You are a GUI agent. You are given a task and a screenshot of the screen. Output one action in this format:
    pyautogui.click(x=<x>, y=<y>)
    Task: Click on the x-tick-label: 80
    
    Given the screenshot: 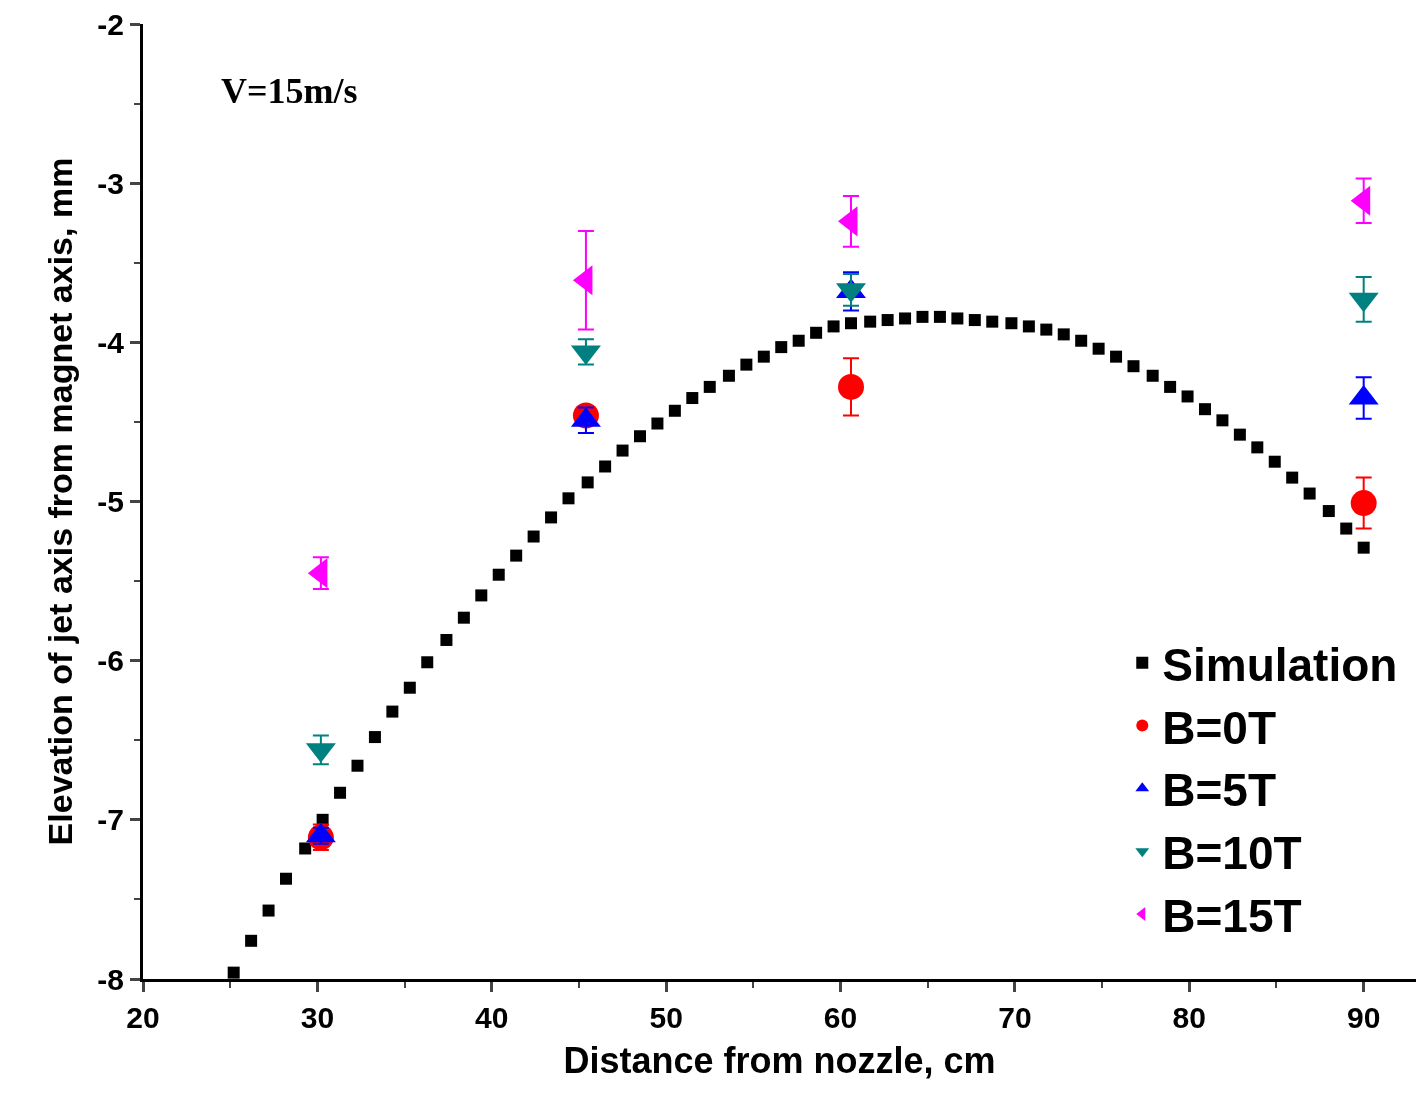 What is the action you would take?
    pyautogui.click(x=1189, y=1017)
    